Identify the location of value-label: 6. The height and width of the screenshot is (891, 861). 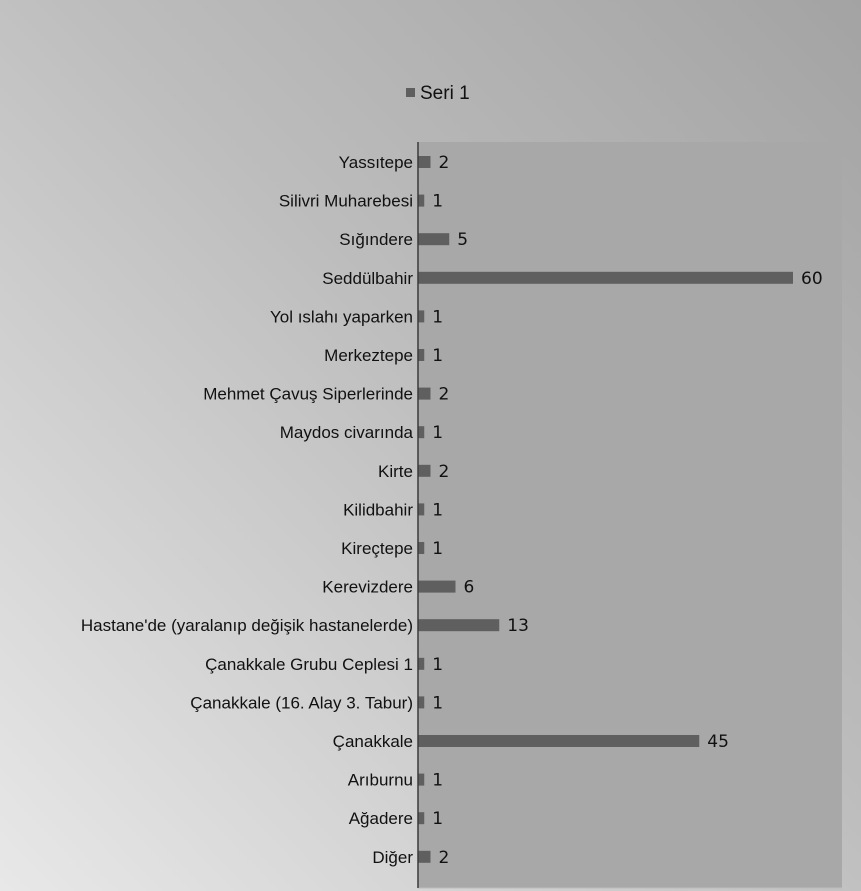
(469, 588).